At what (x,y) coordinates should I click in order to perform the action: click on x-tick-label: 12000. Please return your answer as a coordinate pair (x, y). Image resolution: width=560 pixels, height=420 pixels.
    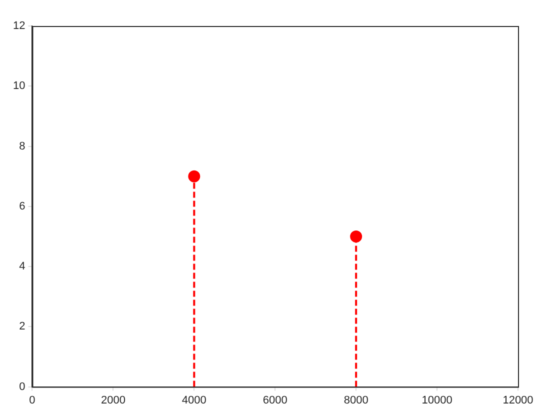
    Looking at the image, I should click on (518, 400).